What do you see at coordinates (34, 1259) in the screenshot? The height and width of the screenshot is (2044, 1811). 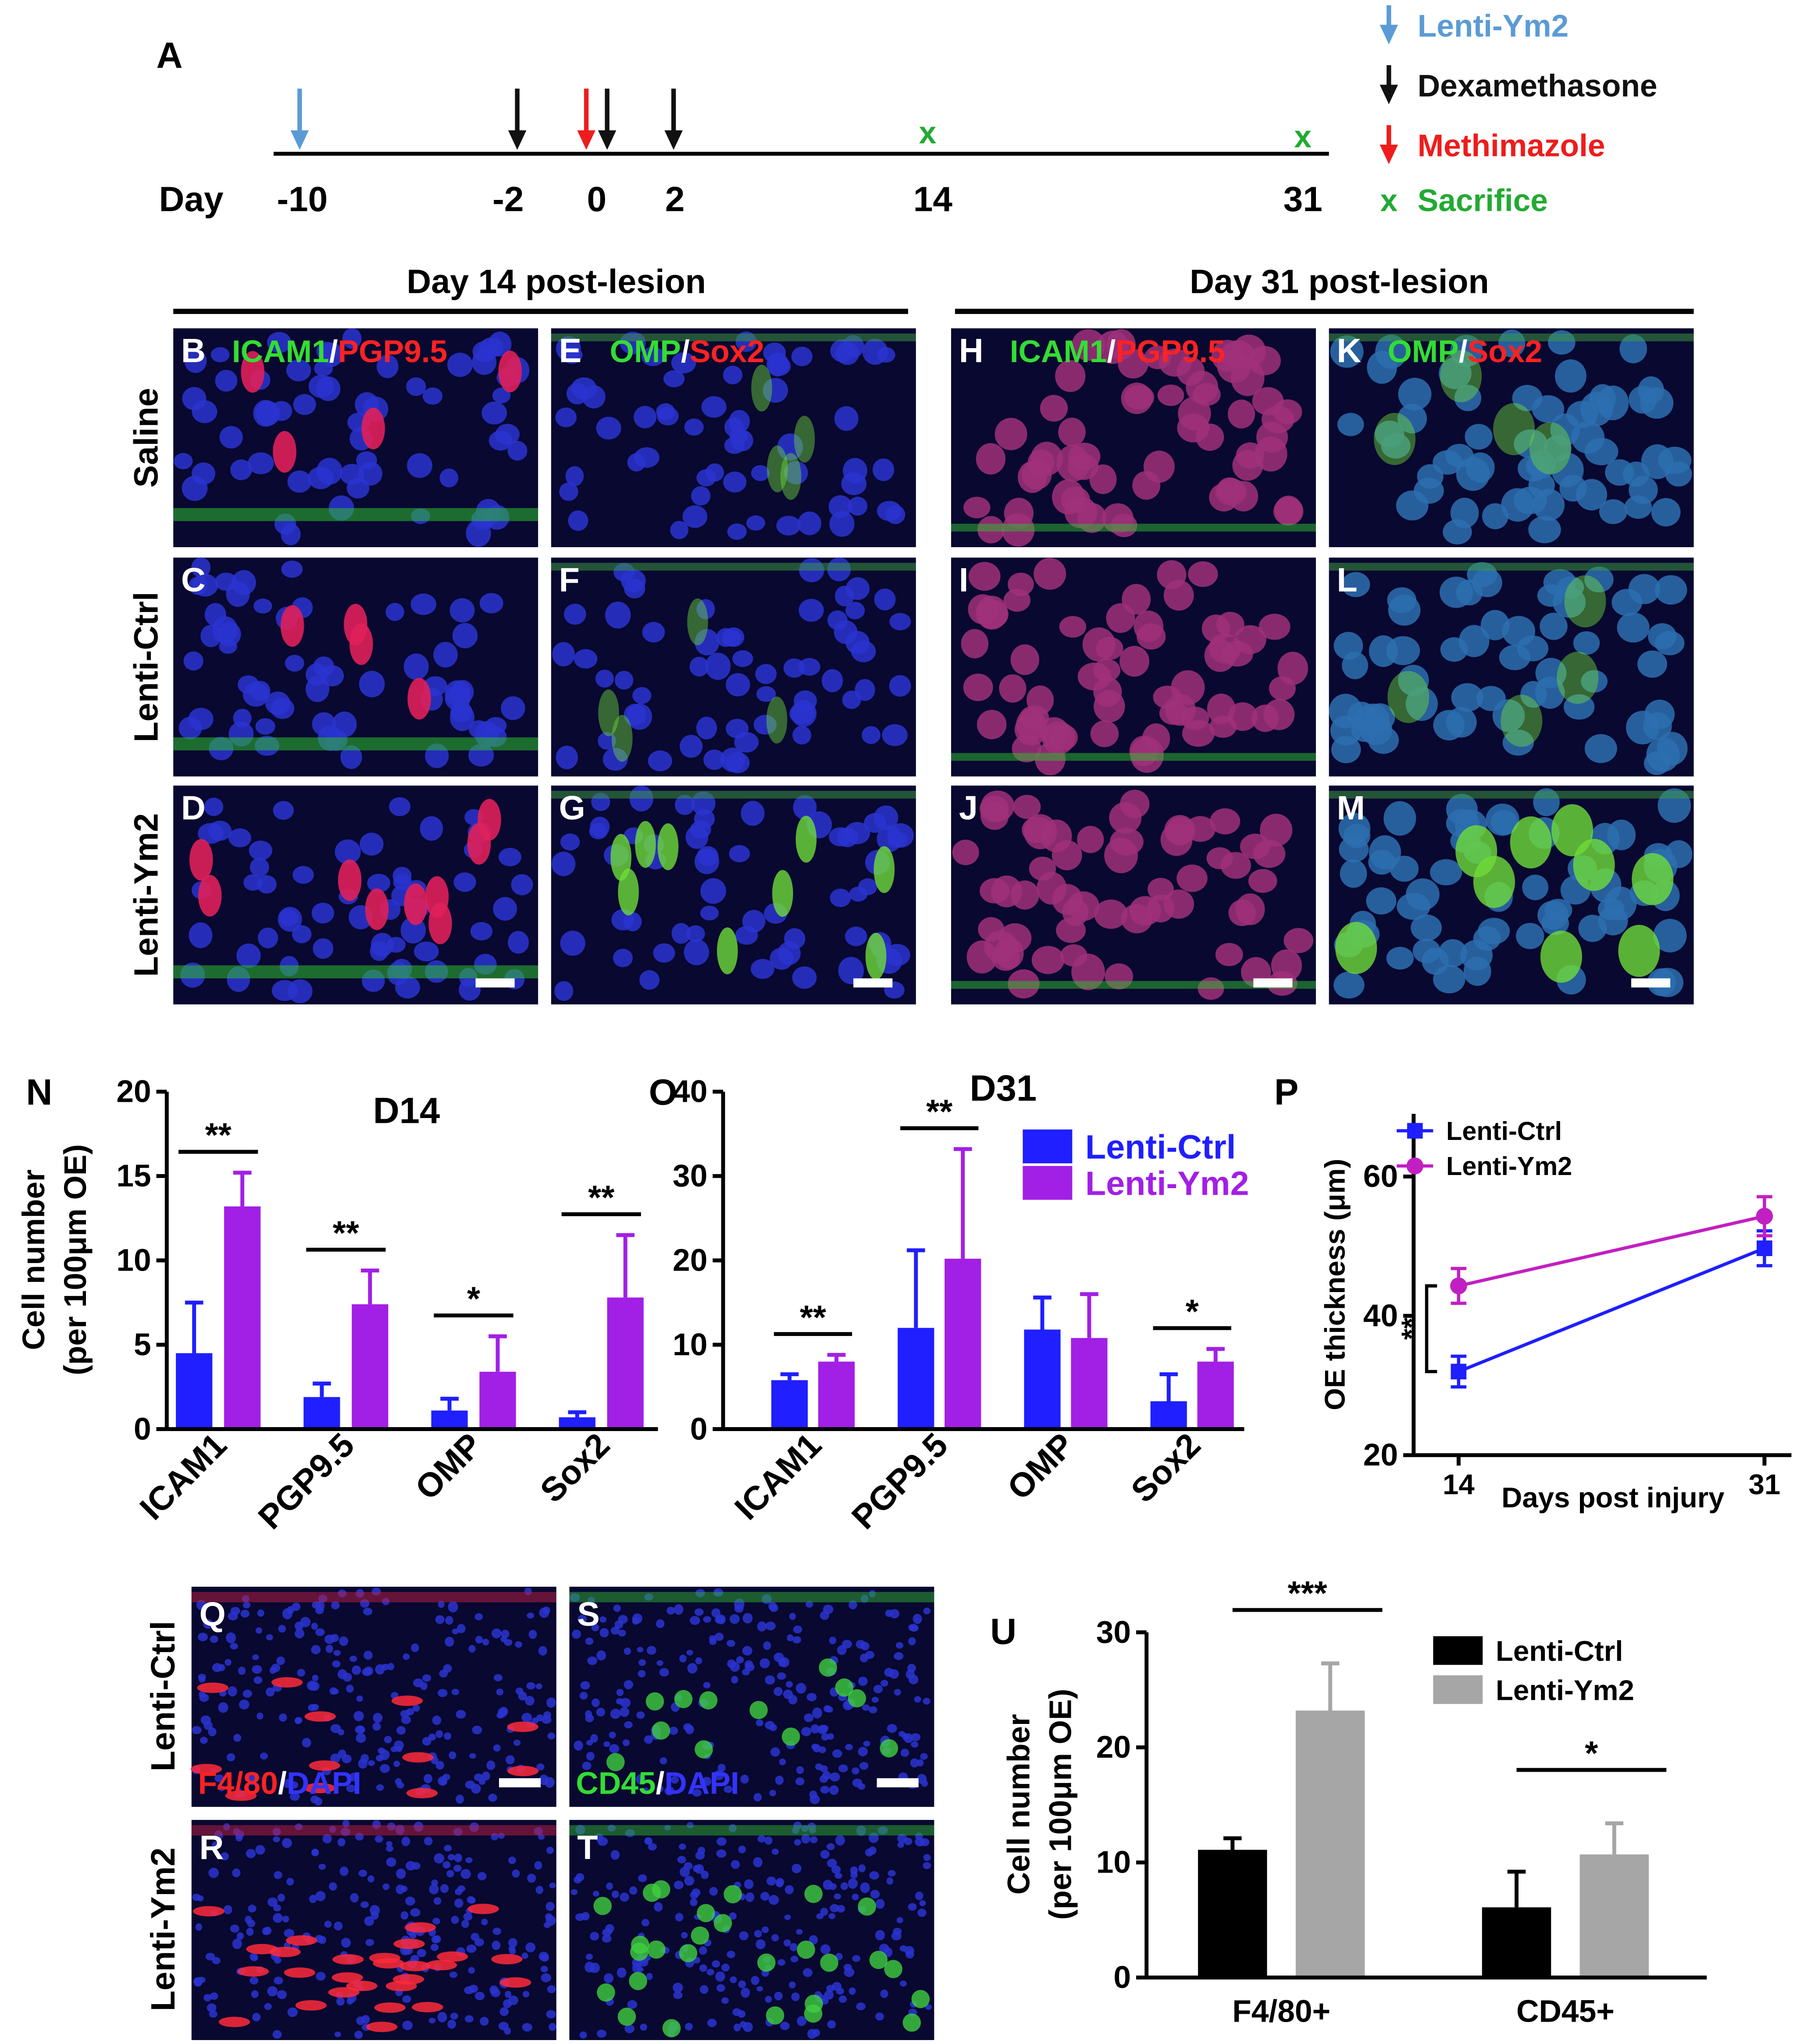 I see `y-axis-label: Cell number` at bounding box center [34, 1259].